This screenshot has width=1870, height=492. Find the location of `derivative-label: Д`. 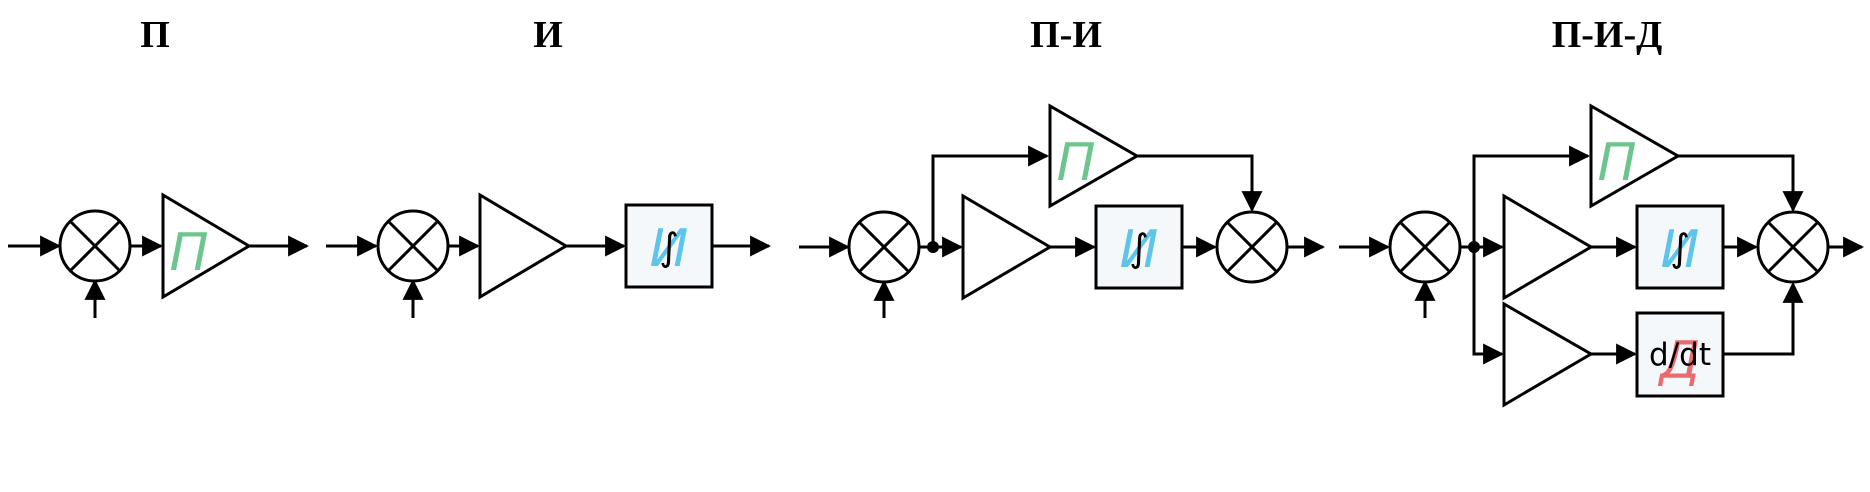

derivative-label: Д is located at coordinates (1679, 361).